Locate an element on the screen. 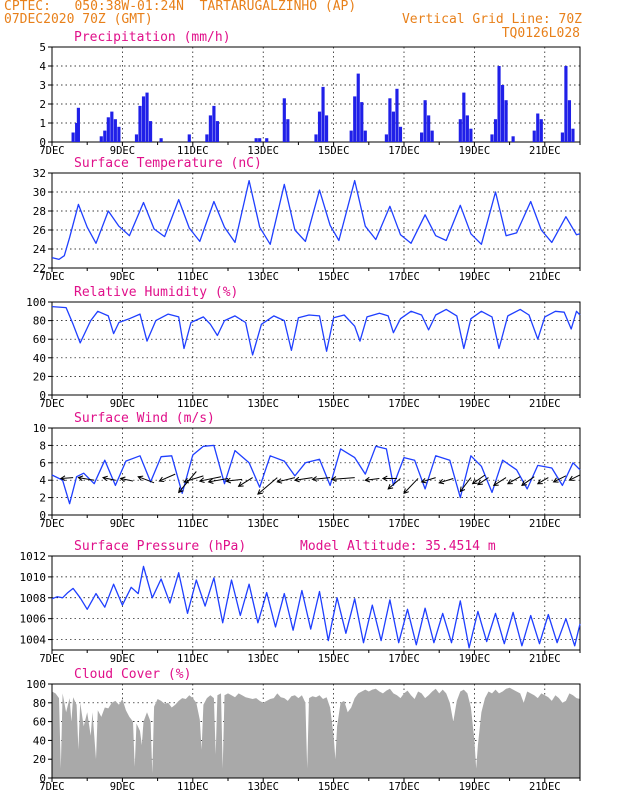  y-tick-label: 1012 is located at coordinates (33, 556).